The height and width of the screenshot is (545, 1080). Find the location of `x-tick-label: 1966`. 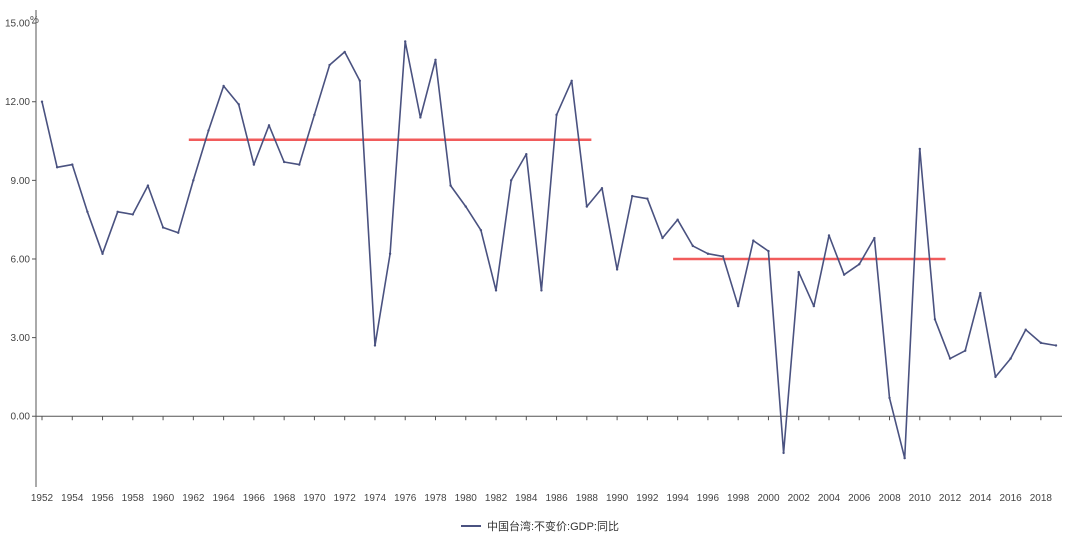

x-tick-label: 1966 is located at coordinates (254, 498).